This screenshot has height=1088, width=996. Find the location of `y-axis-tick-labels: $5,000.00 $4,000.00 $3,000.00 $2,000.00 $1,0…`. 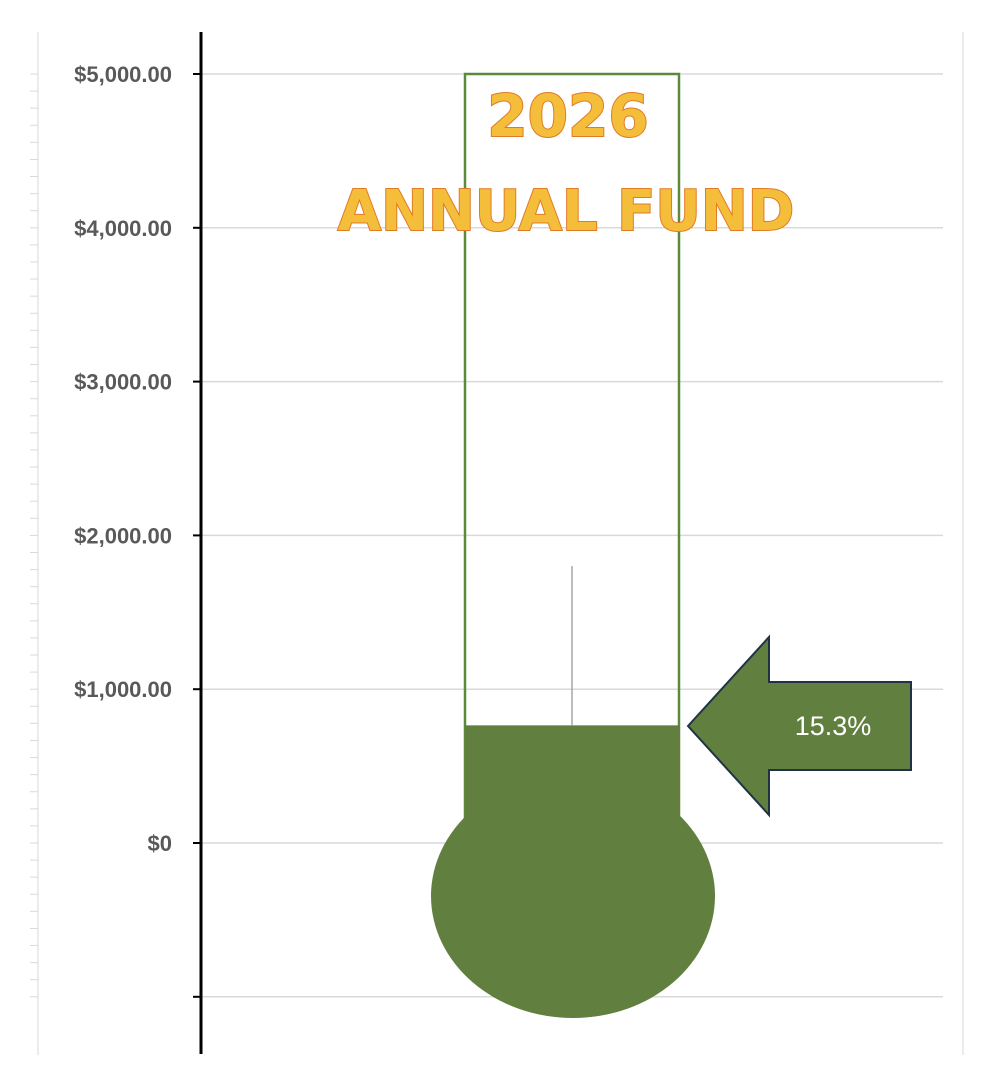

y-axis-tick-labels: $5,000.00 $4,000.00 $3,000.00 $2,000.00 $1,0… is located at coordinates (123, 459).